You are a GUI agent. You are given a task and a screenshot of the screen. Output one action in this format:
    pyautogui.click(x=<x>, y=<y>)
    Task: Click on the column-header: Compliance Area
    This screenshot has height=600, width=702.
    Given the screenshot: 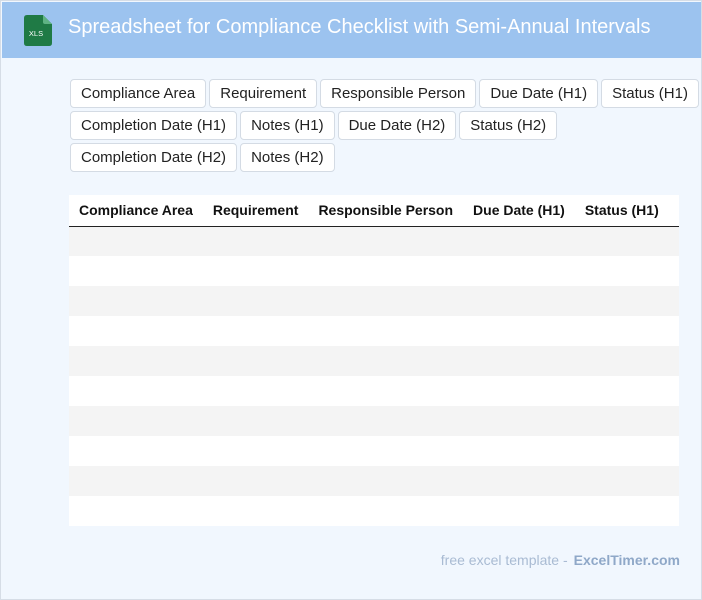 What is the action you would take?
    pyautogui.click(x=136, y=211)
    